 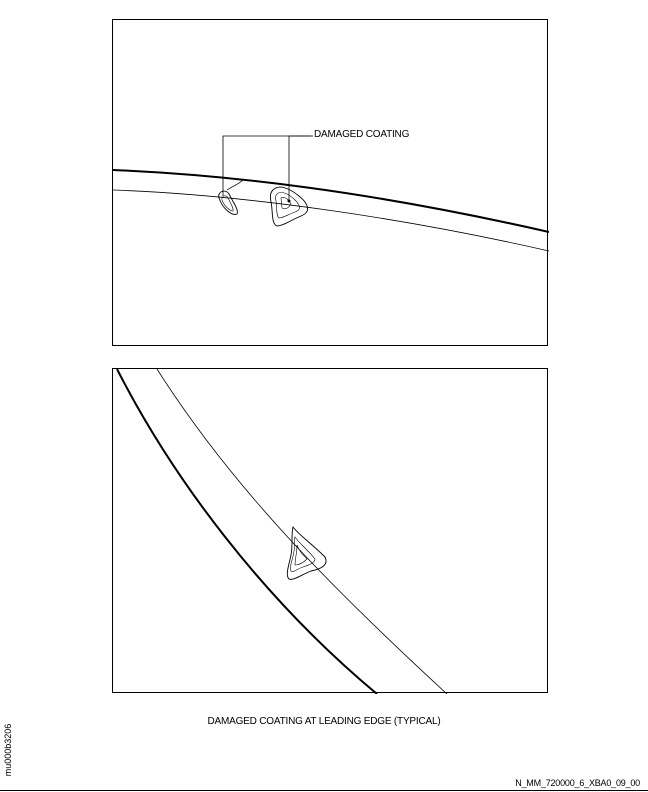 What do you see at coordinates (362, 134) in the screenshot?
I see `damaged-coating-label: DAMAGED COATING` at bounding box center [362, 134].